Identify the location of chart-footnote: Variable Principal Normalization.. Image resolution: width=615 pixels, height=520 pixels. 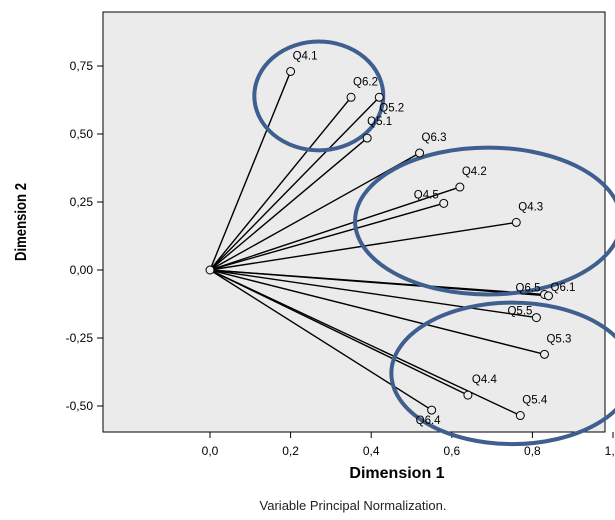
(353, 505).